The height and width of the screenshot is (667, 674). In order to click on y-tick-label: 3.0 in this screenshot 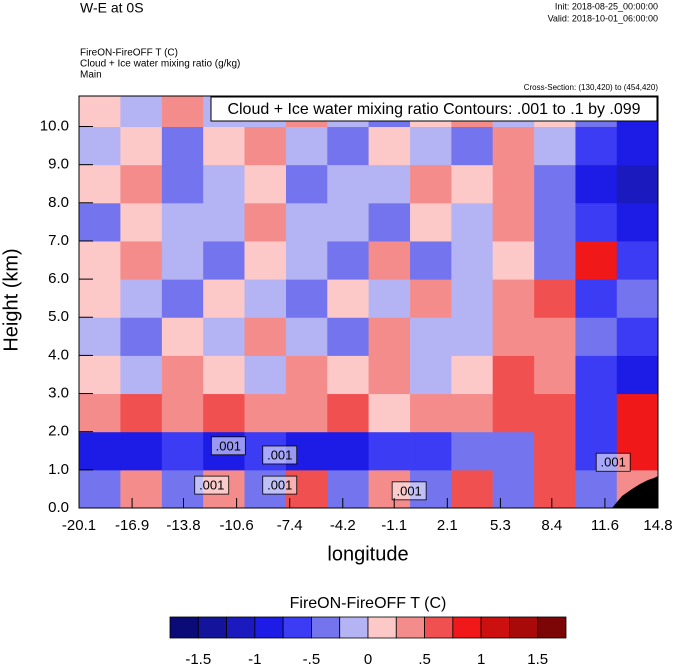, I will do `click(58, 393)`.